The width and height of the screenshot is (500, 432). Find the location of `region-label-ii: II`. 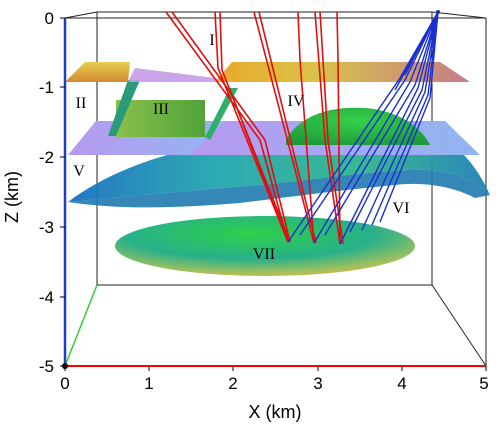

region-label-ii: II is located at coordinates (81, 103).